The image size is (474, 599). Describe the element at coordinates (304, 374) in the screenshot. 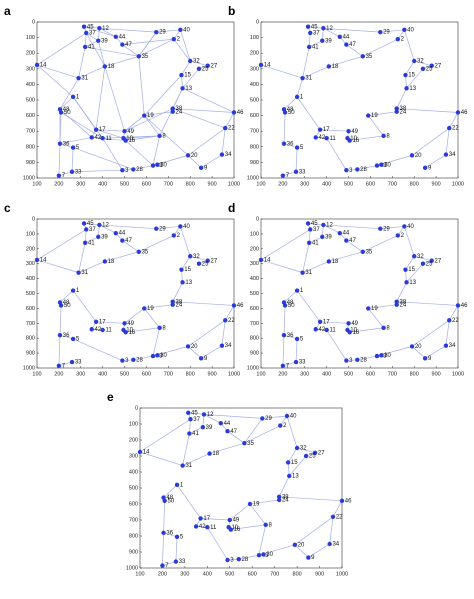

I see `x-tick-label: 300` at that location.